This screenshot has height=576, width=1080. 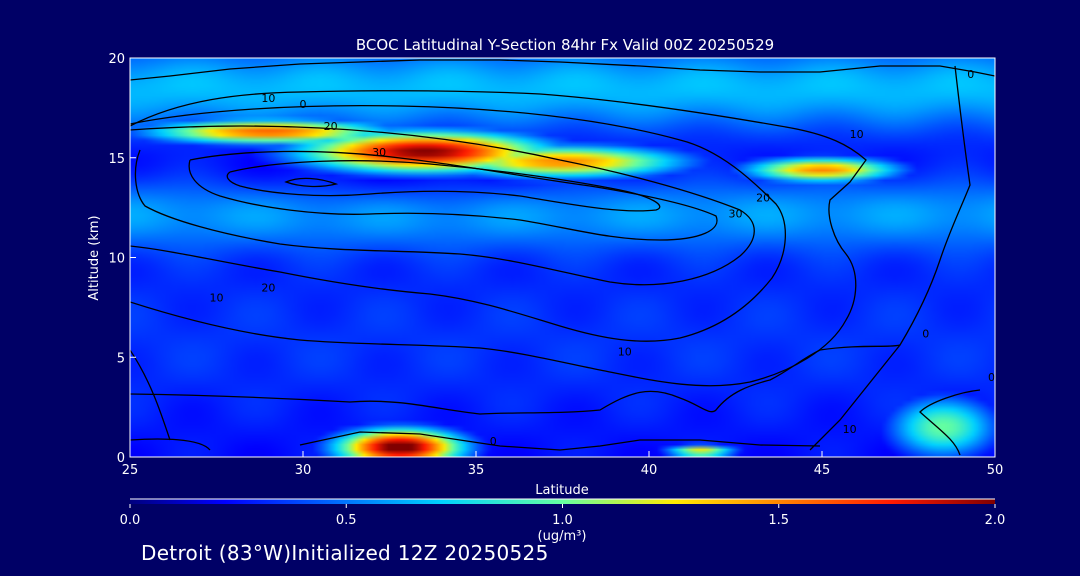 What do you see at coordinates (346, 520) in the screenshot?
I see `colorbar-tick-label: 0.5` at bounding box center [346, 520].